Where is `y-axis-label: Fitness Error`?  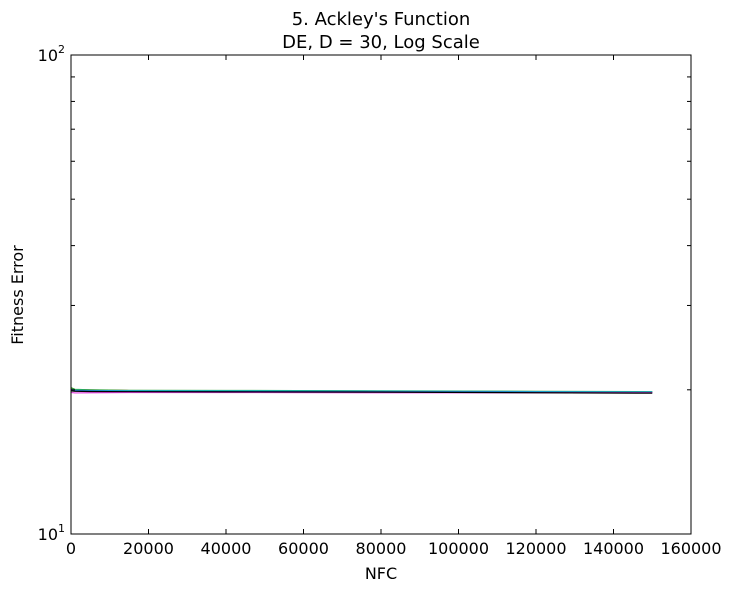 y-axis-label: Fitness Error is located at coordinates (17, 295).